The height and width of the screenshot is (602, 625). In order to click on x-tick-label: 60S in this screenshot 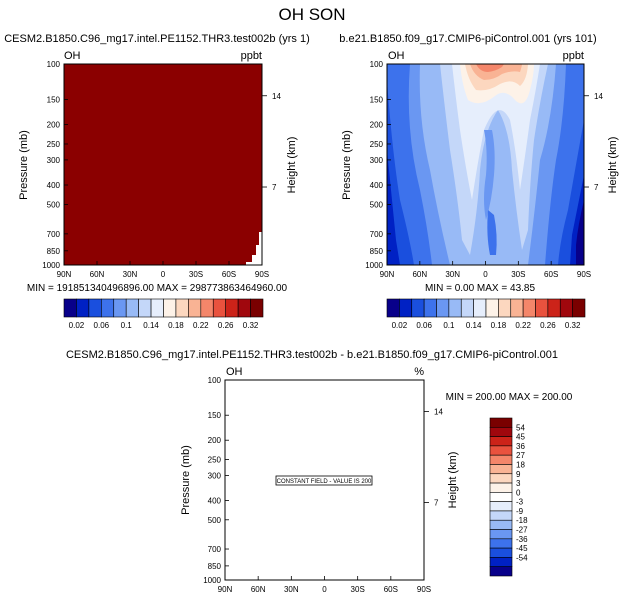, I will do `click(551, 274)`.